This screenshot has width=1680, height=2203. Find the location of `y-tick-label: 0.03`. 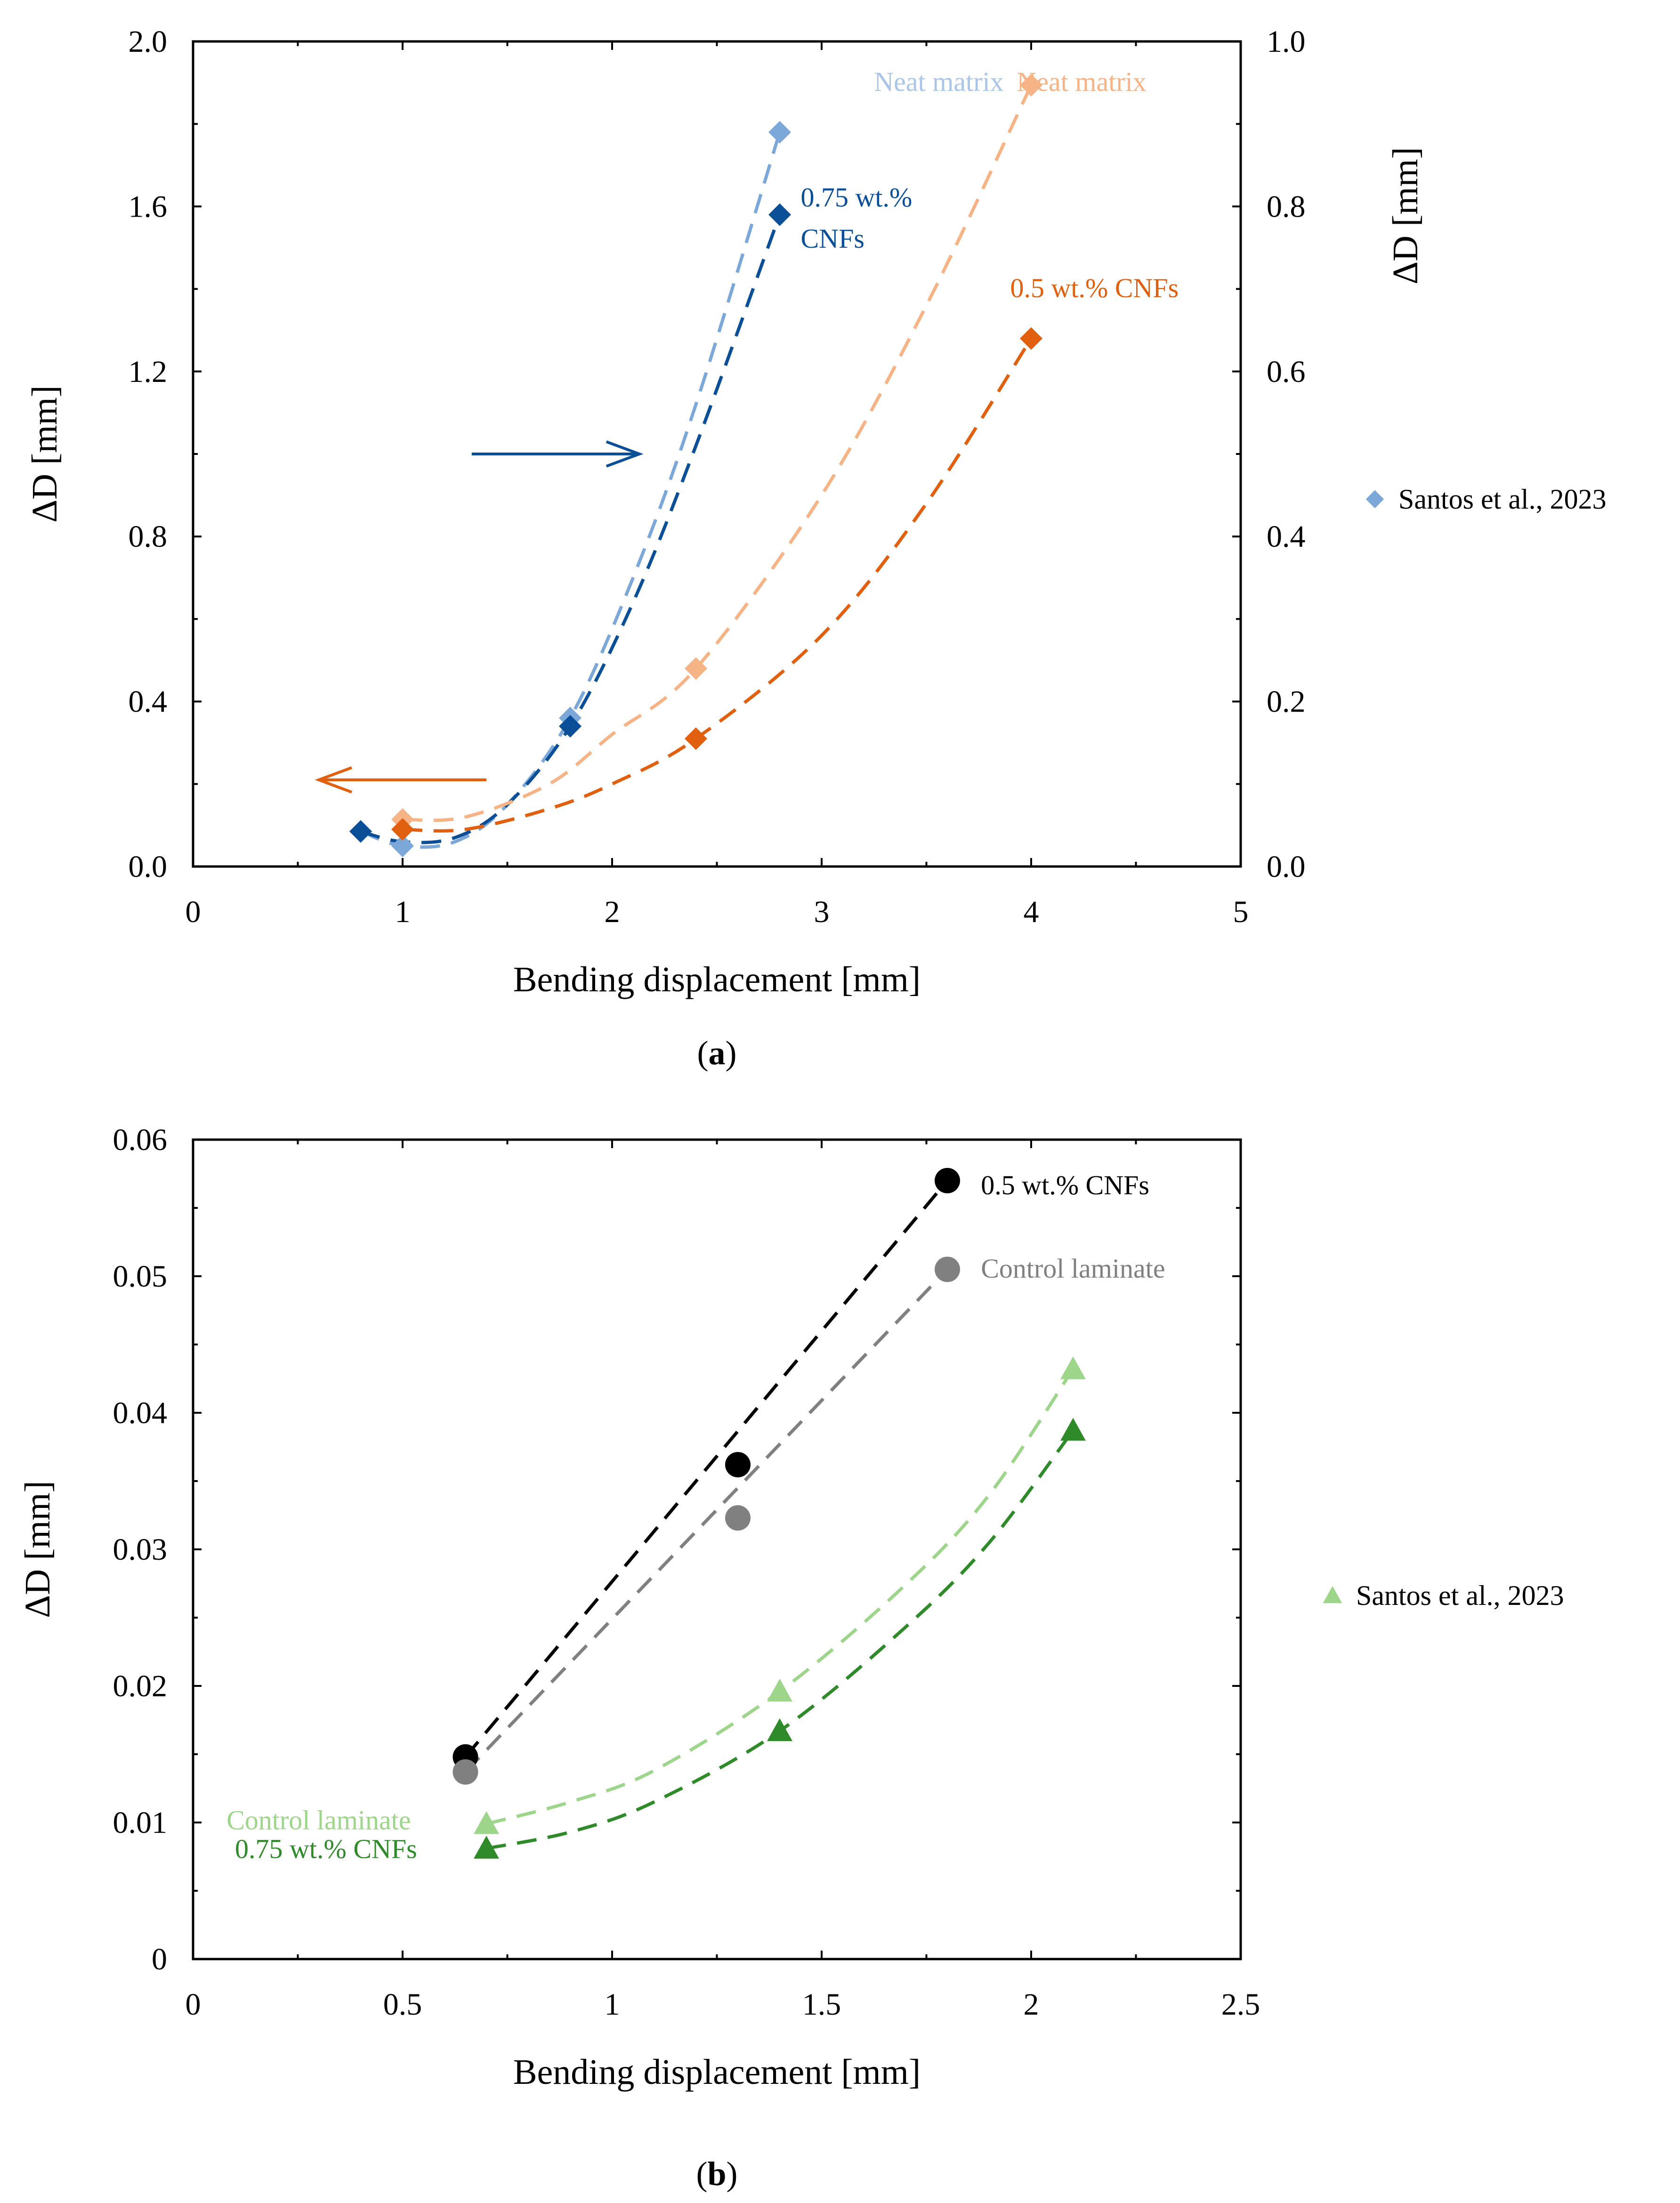

y-tick-label: 0.03 is located at coordinates (140, 1549).